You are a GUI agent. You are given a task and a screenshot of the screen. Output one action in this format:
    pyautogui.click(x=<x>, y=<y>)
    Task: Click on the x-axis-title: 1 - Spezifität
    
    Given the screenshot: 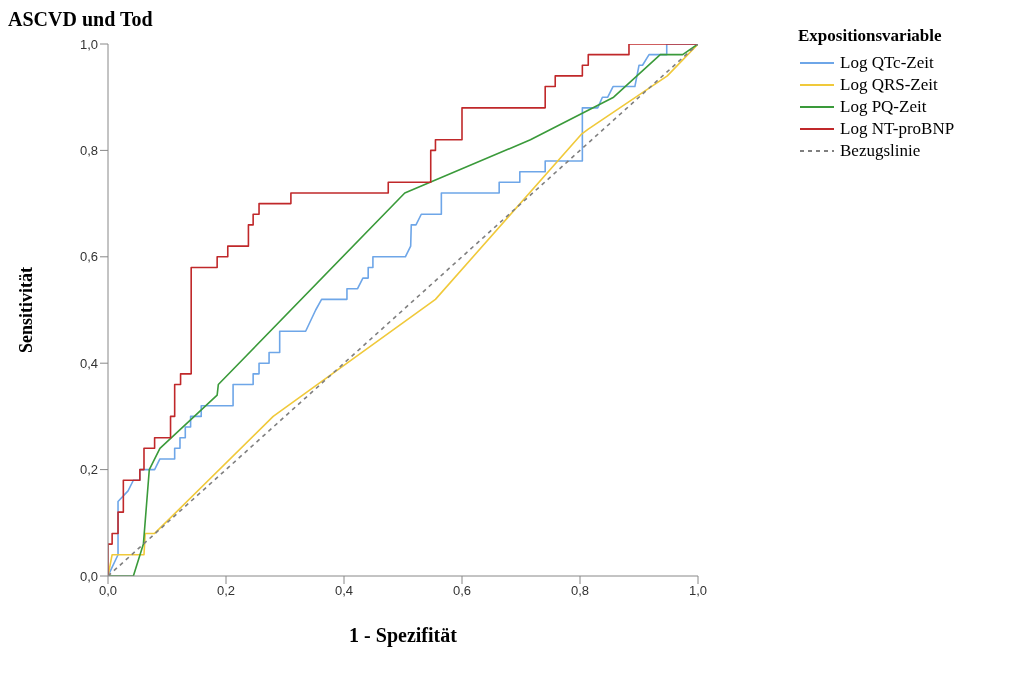 What is the action you would take?
    pyautogui.click(x=403, y=635)
    